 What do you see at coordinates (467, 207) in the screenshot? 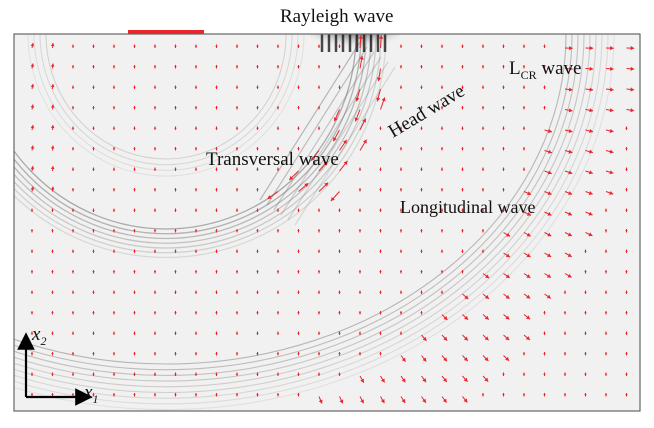
I see `longitudinal-wave-label: Longitudinal wave` at bounding box center [467, 207].